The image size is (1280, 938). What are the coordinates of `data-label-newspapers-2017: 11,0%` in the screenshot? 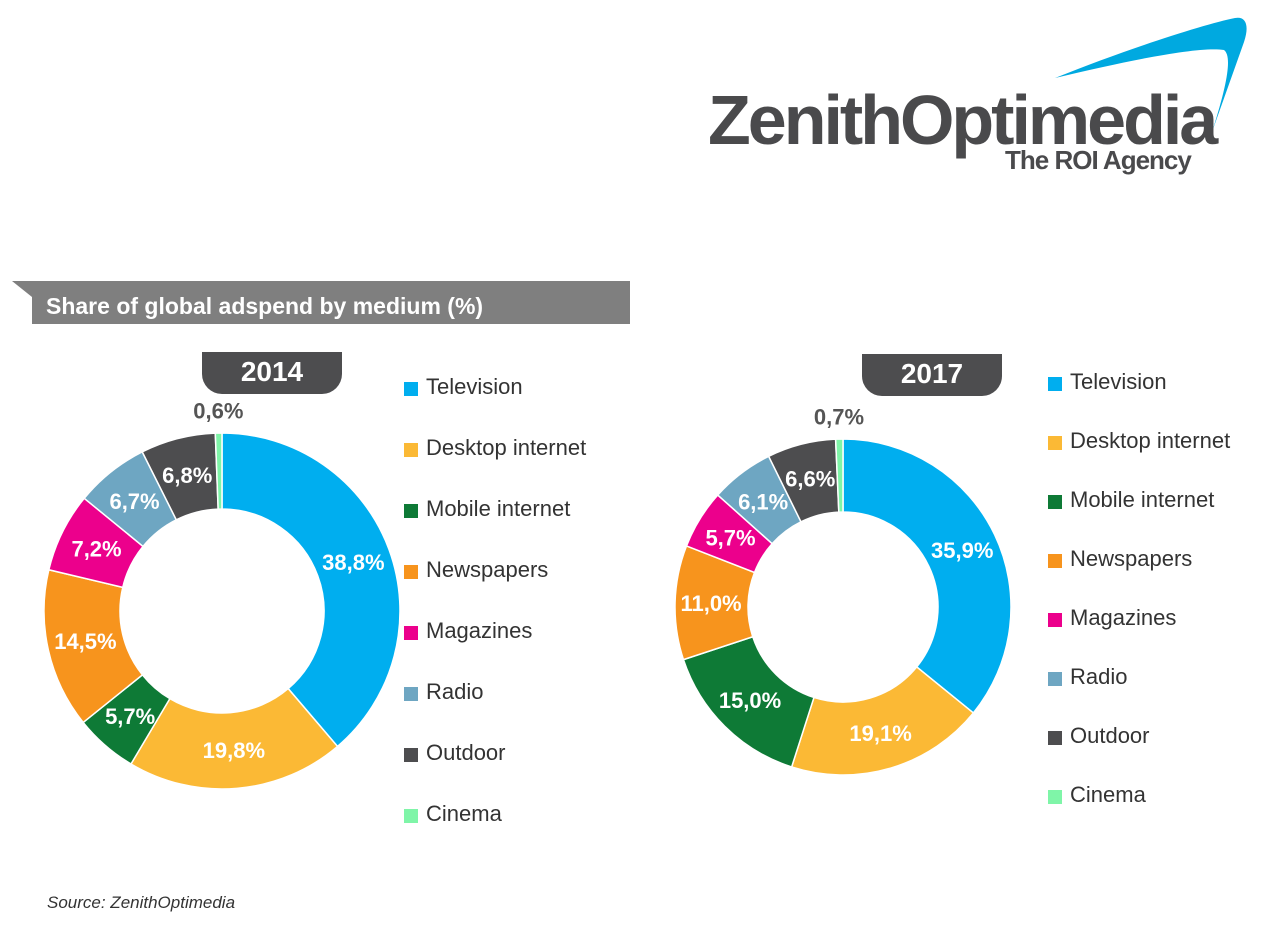 It's located at (710, 603).